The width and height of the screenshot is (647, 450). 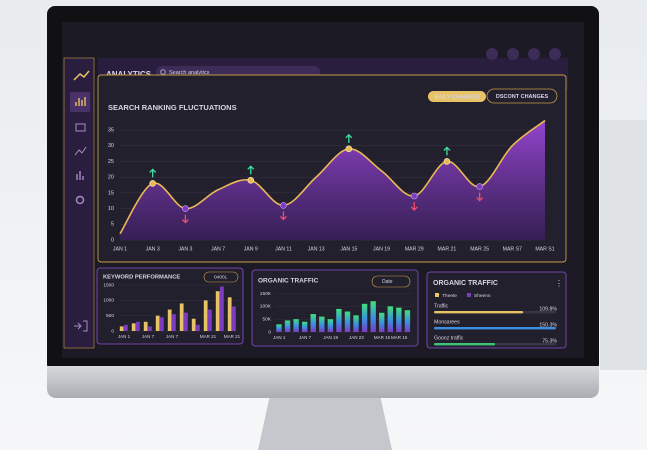 I want to click on search-placeholder: Search analytics, so click(x=189, y=73).